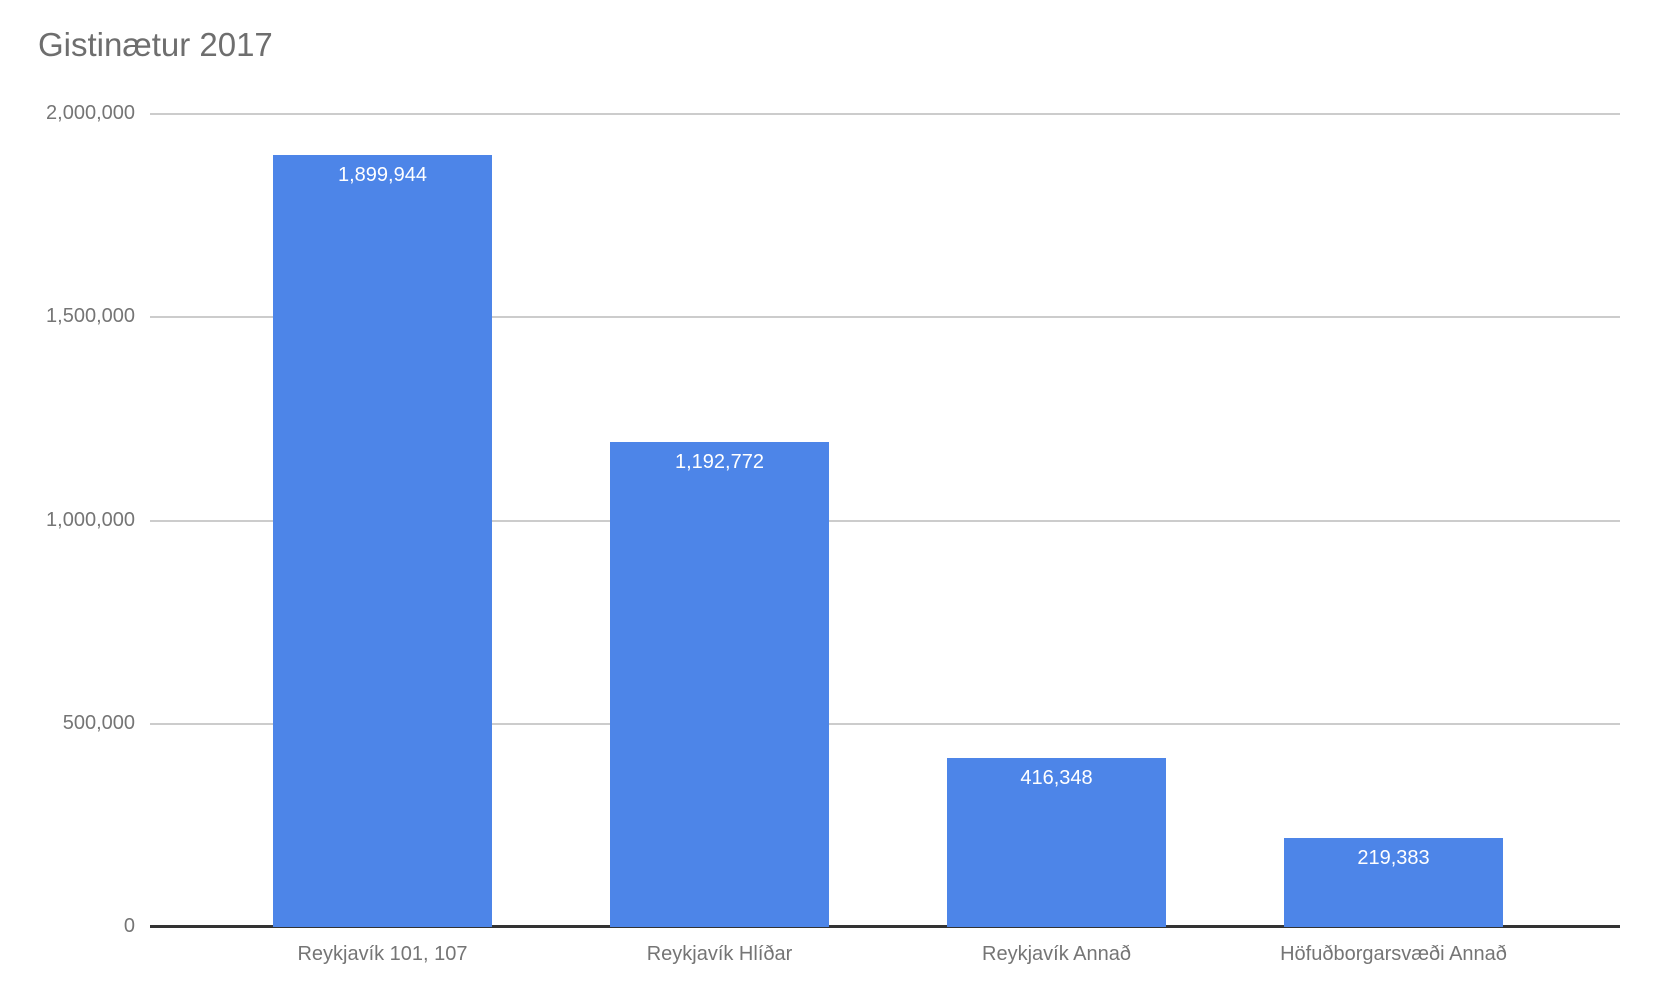 The width and height of the screenshot is (1658, 1006). What do you see at coordinates (98, 722) in the screenshot?
I see `y-tick-label: 500,000` at bounding box center [98, 722].